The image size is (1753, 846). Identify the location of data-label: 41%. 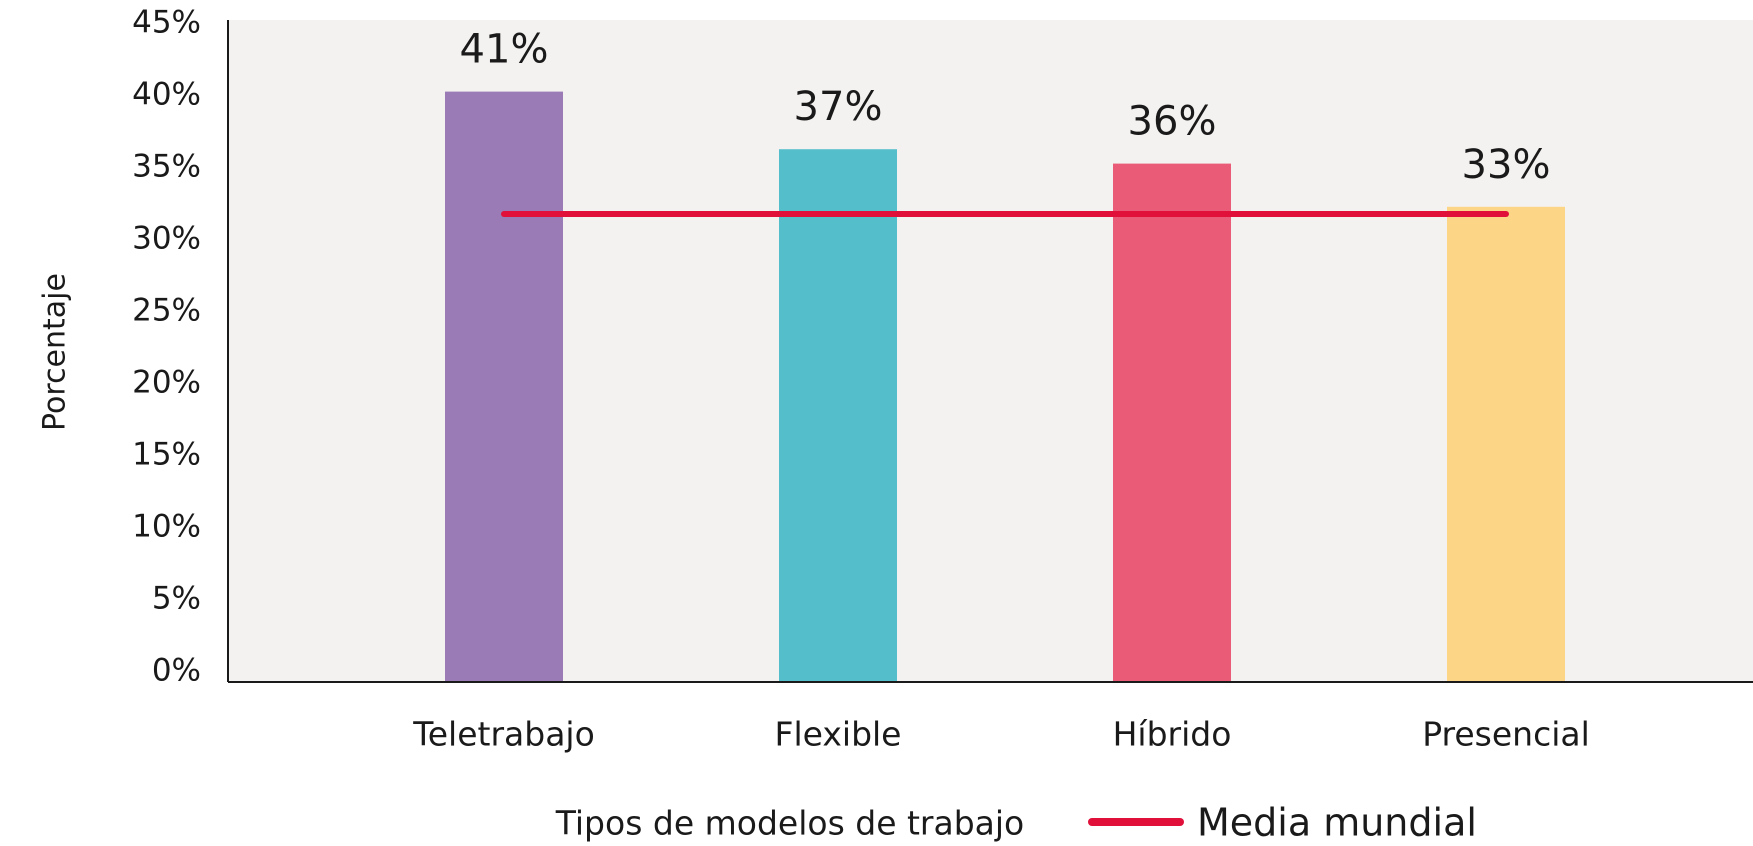
(504, 50).